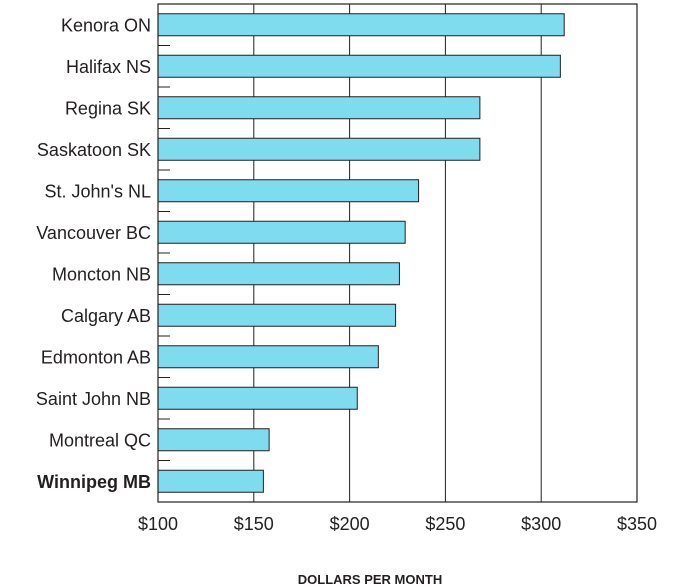  Describe the element at coordinates (254, 524) in the screenshot. I see `x-tick-label-150: $150` at that location.